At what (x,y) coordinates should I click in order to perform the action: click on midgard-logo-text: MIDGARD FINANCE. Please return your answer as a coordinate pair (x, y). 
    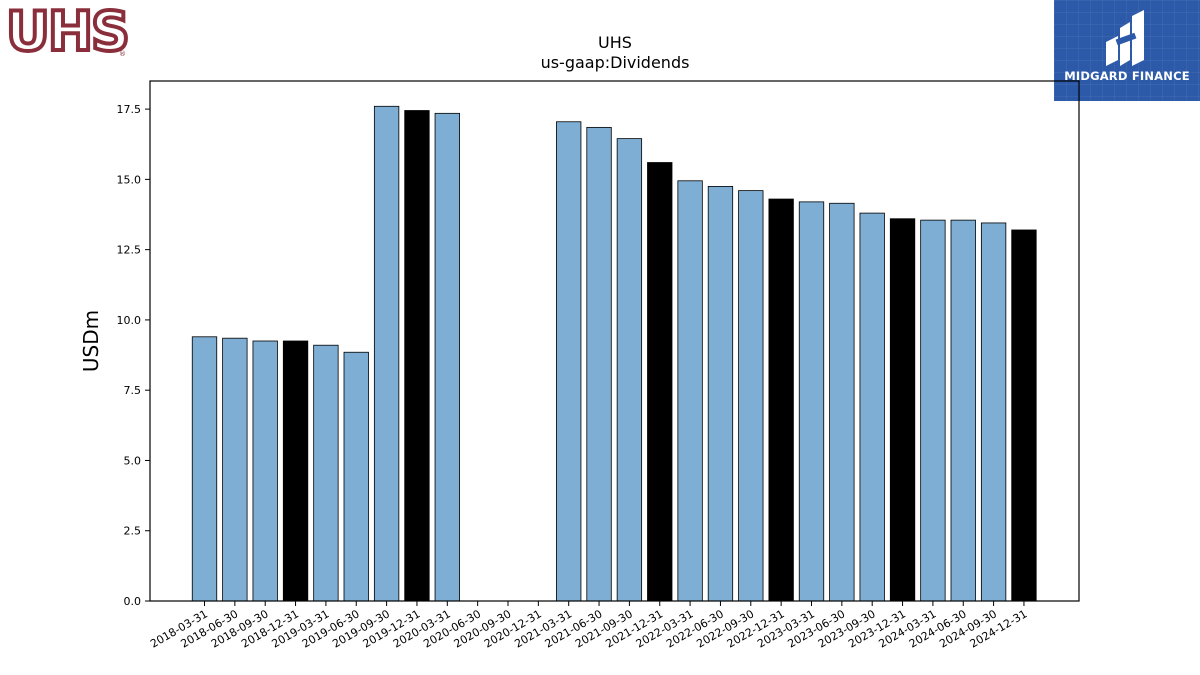
    Looking at the image, I should click on (1127, 76).